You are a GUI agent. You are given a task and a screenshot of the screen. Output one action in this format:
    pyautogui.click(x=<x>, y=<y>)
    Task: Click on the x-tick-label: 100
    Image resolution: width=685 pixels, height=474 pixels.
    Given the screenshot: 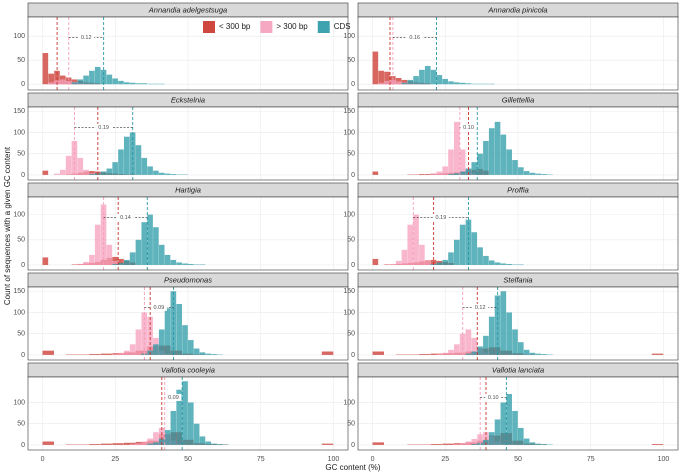 What is the action you would take?
    pyautogui.click(x=664, y=459)
    